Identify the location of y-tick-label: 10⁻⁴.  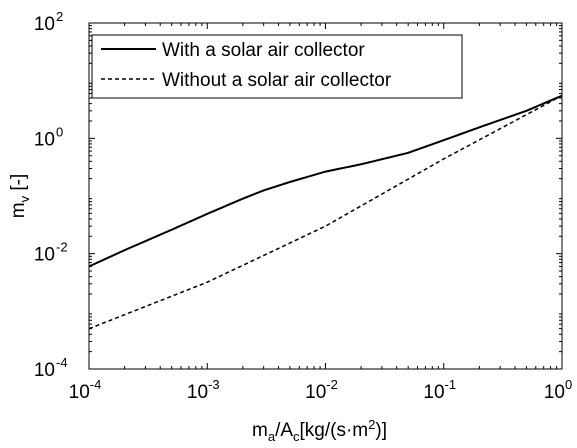
(51, 368).